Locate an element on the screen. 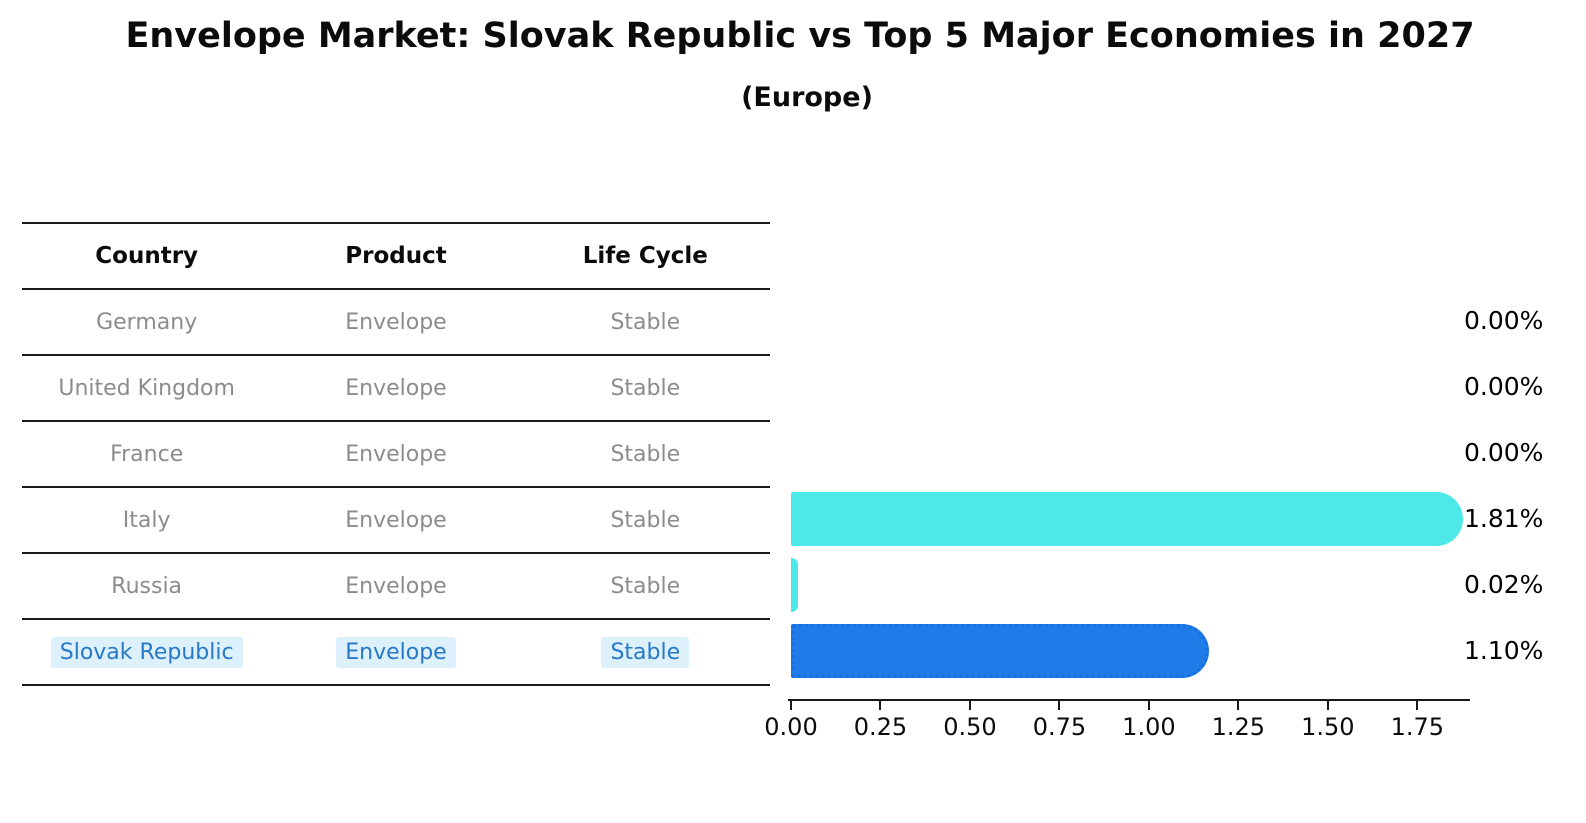 This screenshot has width=1586, height=823. tick-label: 1.75 is located at coordinates (1417, 727).